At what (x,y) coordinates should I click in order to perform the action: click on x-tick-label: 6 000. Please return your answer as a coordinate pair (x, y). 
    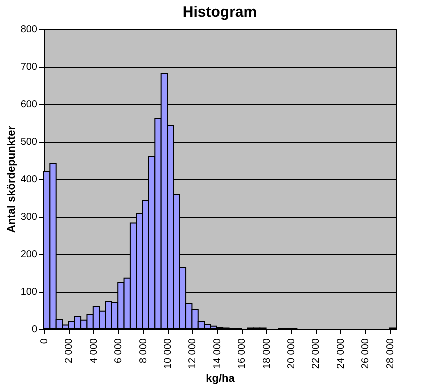
    Looking at the image, I should click on (119, 351).